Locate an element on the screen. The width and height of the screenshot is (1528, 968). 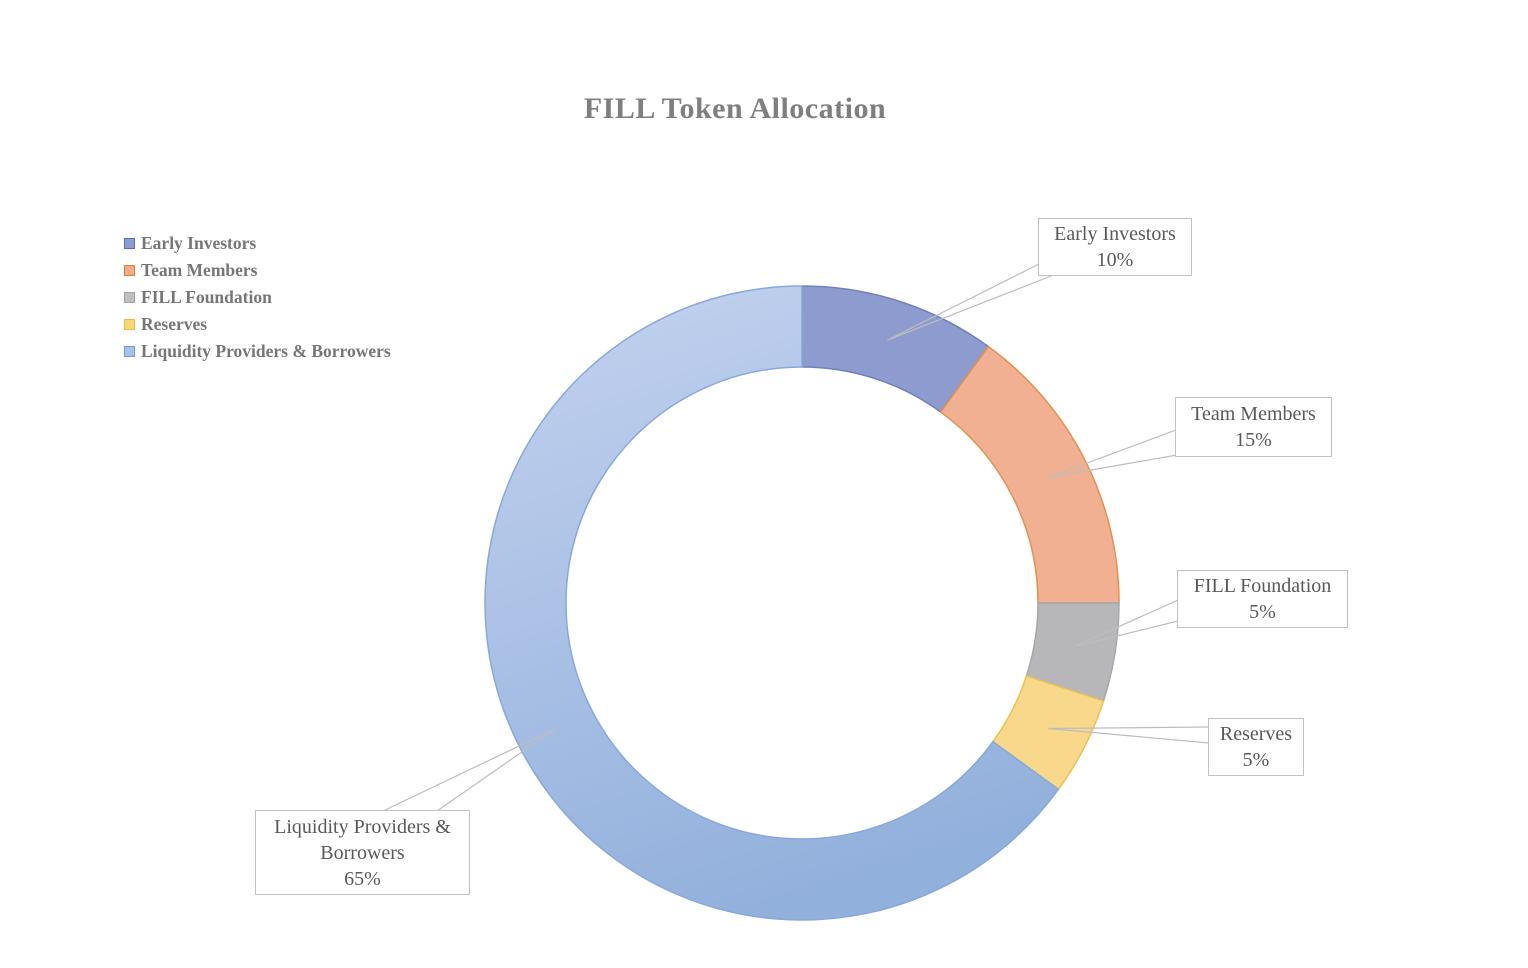
legend-item-fill-foundation: FILL Foundation is located at coordinates (257, 297).